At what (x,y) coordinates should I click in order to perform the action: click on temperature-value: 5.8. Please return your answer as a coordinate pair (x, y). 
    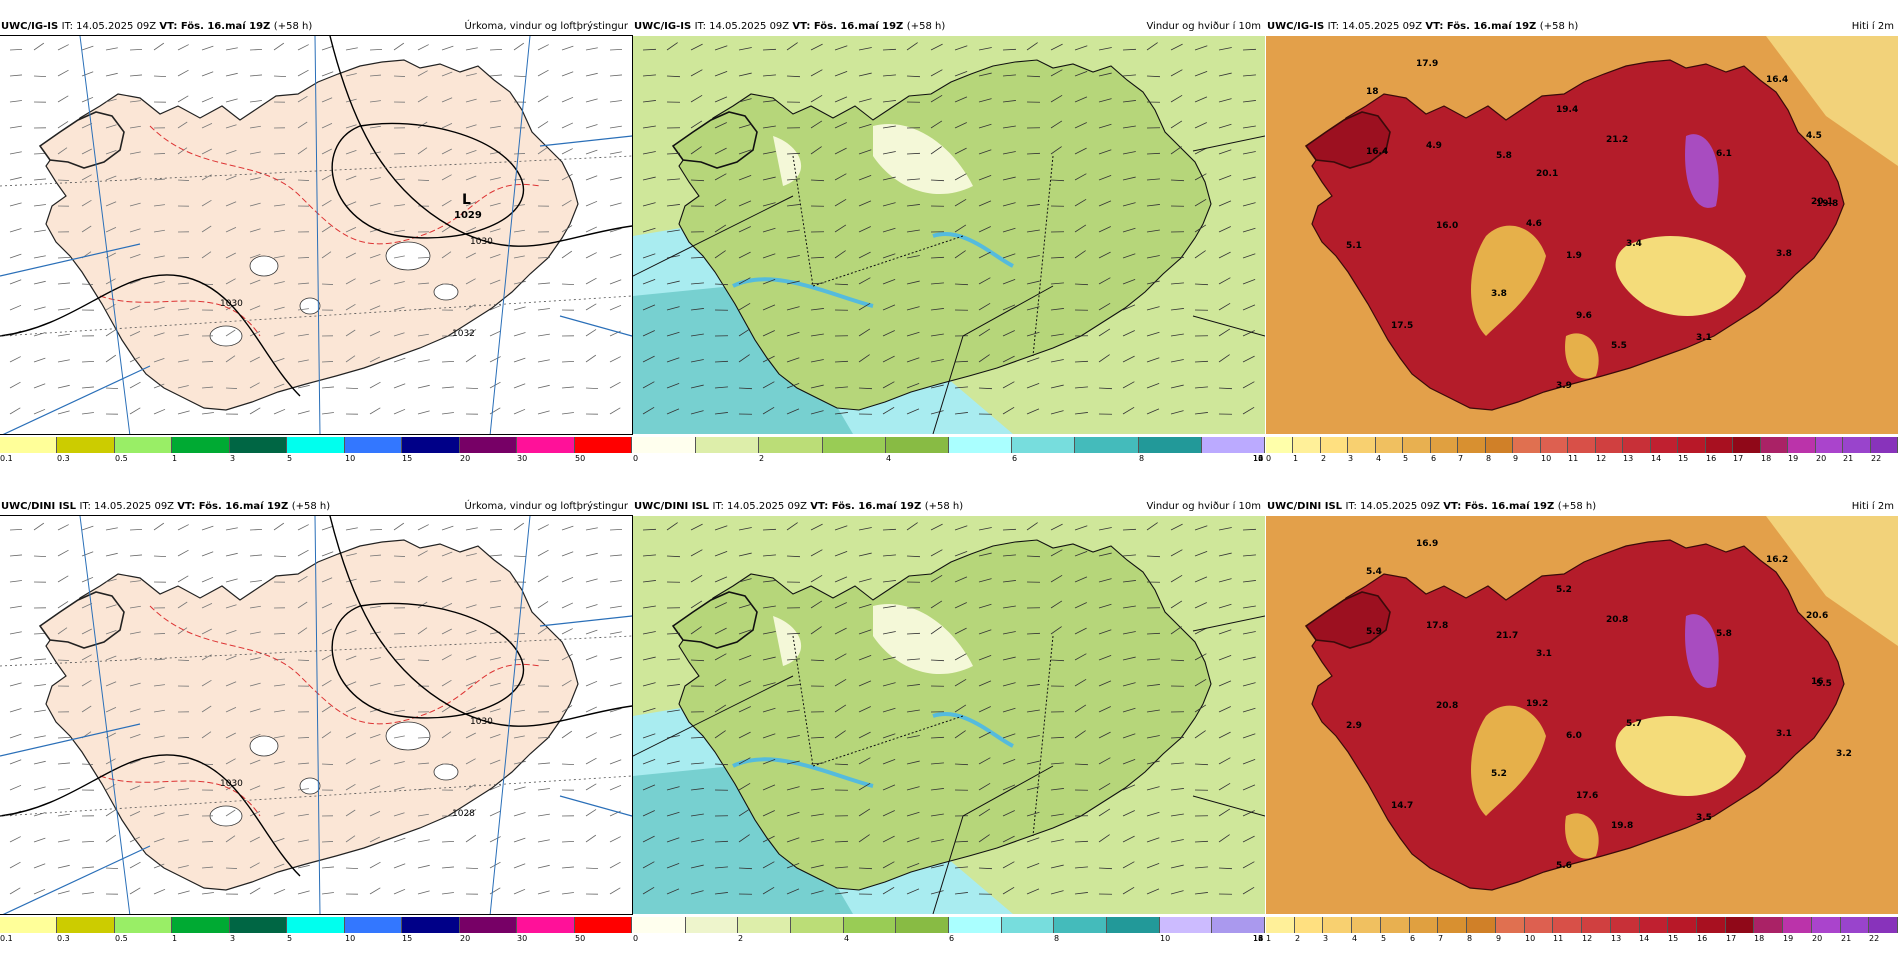
    Looking at the image, I should click on (1504, 156).